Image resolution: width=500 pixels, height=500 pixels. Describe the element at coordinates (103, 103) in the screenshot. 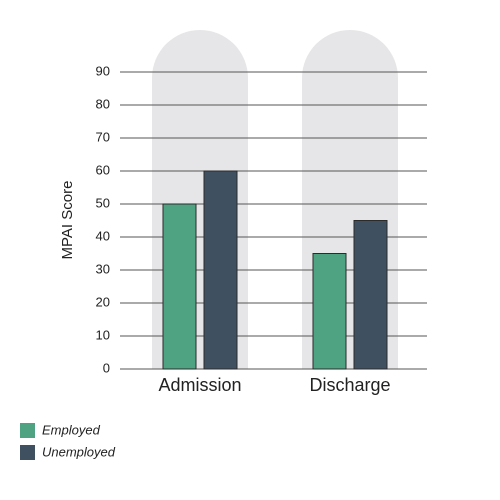

I see `y-tick-label: 80` at that location.